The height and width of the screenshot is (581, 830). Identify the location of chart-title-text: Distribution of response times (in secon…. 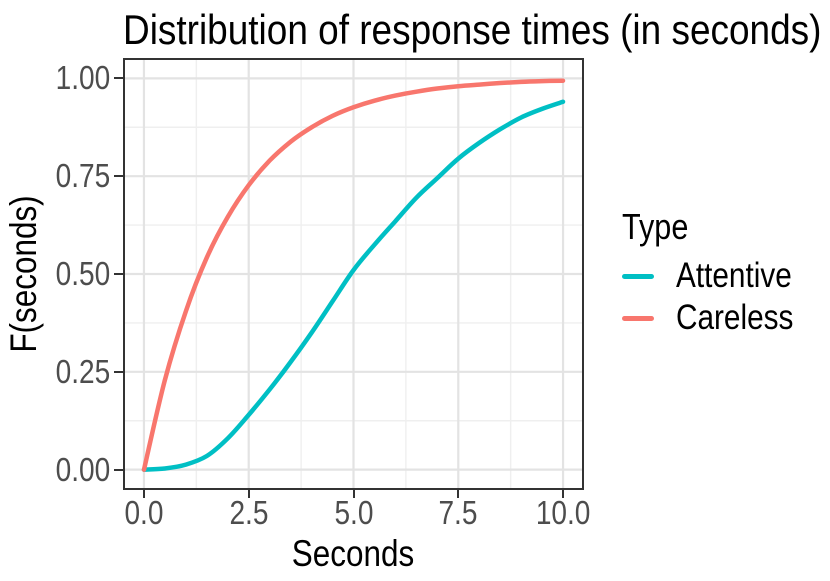
(472, 29).